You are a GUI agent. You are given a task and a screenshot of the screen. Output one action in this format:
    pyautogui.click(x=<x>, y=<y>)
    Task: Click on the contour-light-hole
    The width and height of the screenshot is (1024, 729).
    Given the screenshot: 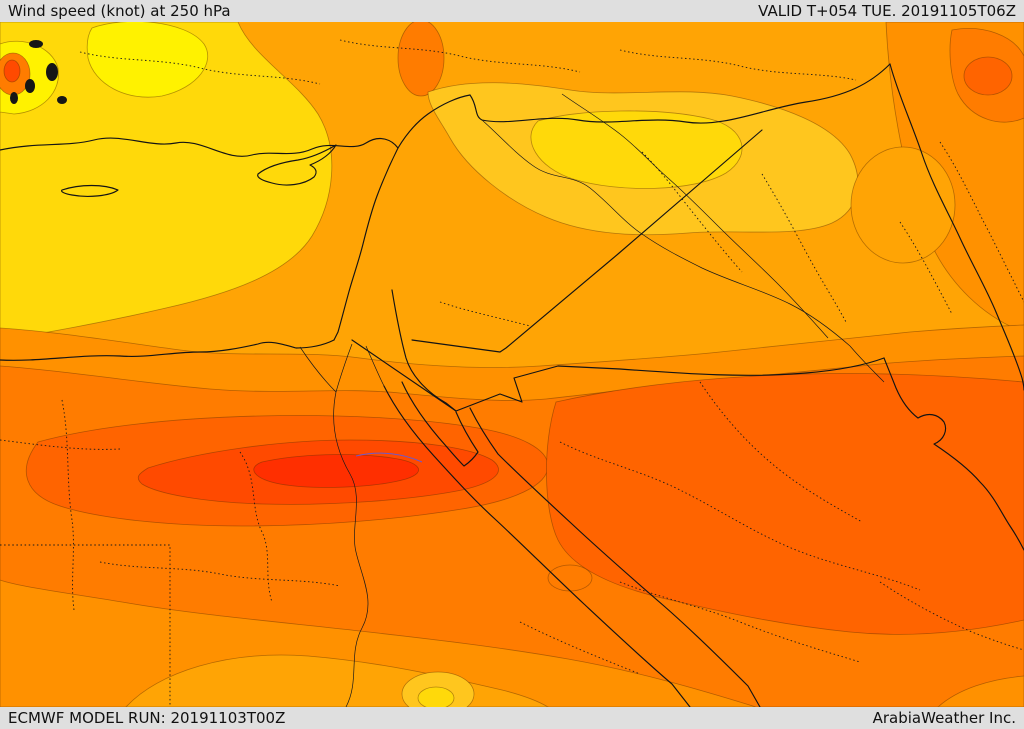 What is the action you would take?
    pyautogui.click(x=570, y=578)
    